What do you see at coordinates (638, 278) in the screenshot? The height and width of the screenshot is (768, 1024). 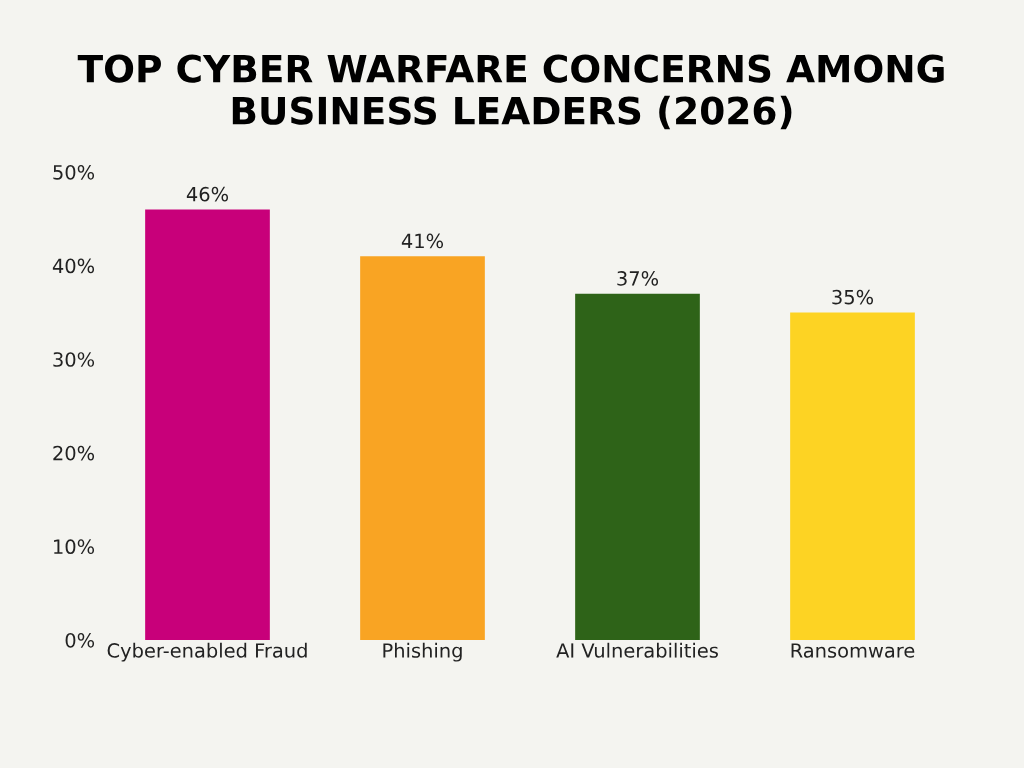 I see `data-label: 37%` at bounding box center [638, 278].